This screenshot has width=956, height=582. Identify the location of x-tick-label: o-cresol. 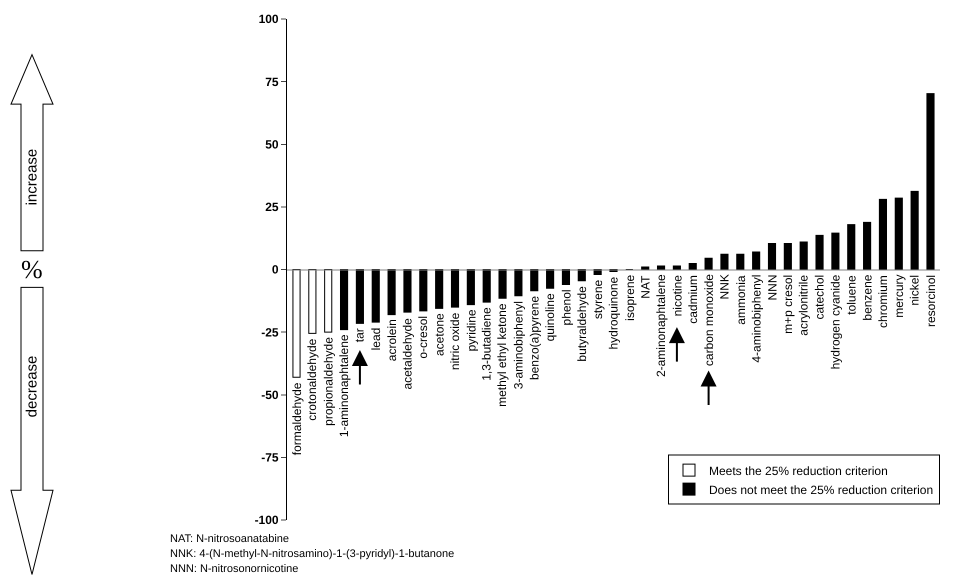
(423, 337).